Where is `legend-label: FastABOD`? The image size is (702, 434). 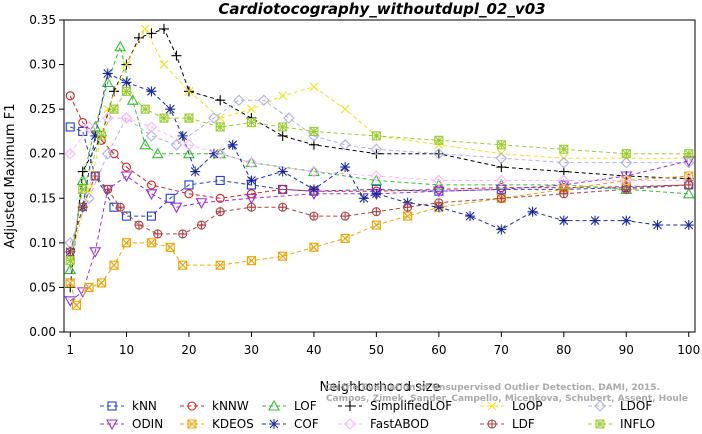
legend-label: FastABOD is located at coordinates (399, 424).